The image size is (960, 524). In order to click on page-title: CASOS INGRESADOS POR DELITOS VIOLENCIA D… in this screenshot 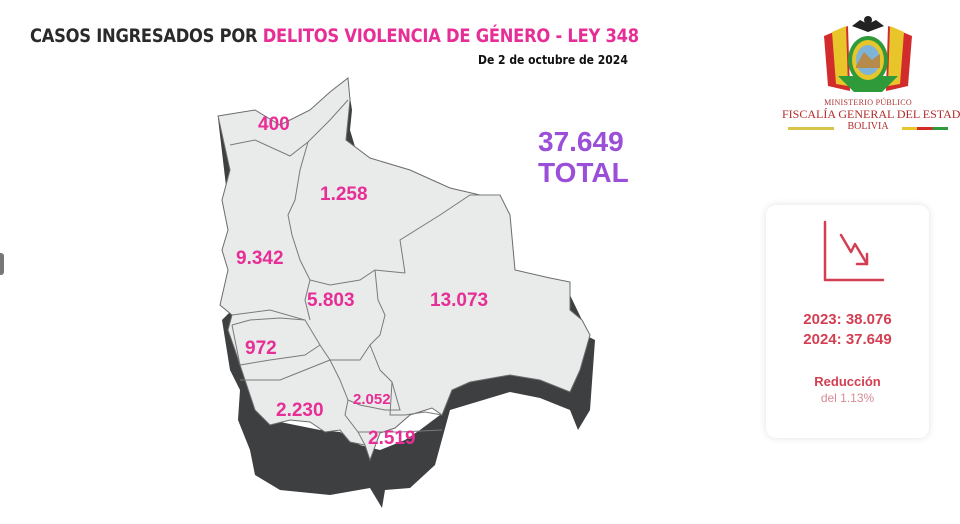, I will do `click(334, 36)`.